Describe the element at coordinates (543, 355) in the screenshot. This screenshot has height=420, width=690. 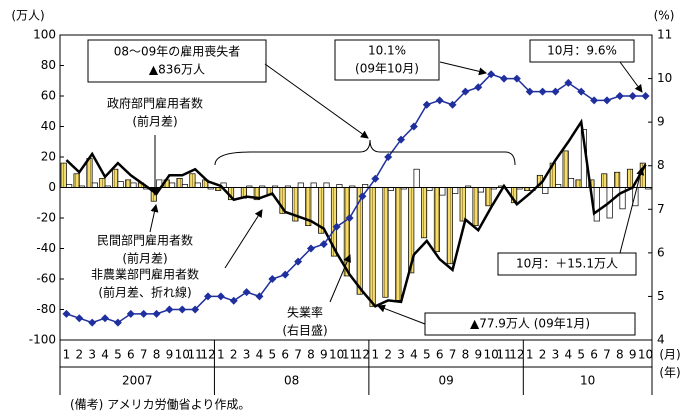
I see `x-tick-label: 2` at that location.